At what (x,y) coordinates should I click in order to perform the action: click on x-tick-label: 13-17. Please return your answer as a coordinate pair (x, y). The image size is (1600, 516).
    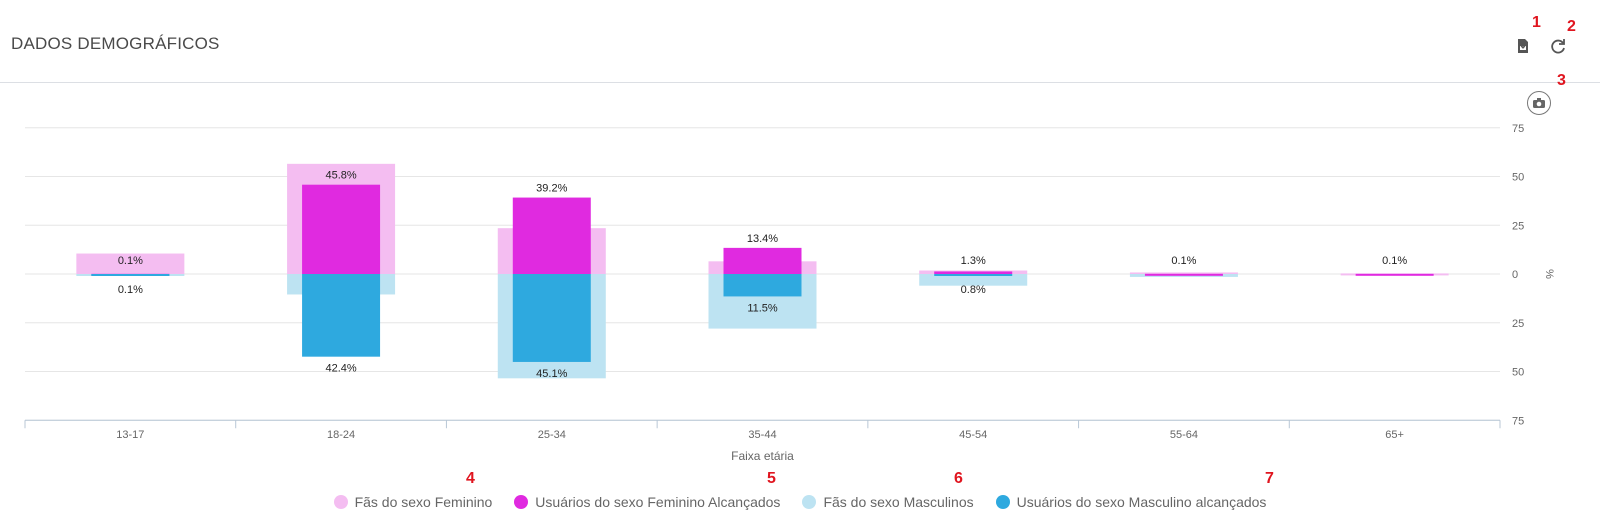
    Looking at the image, I should click on (130, 435).